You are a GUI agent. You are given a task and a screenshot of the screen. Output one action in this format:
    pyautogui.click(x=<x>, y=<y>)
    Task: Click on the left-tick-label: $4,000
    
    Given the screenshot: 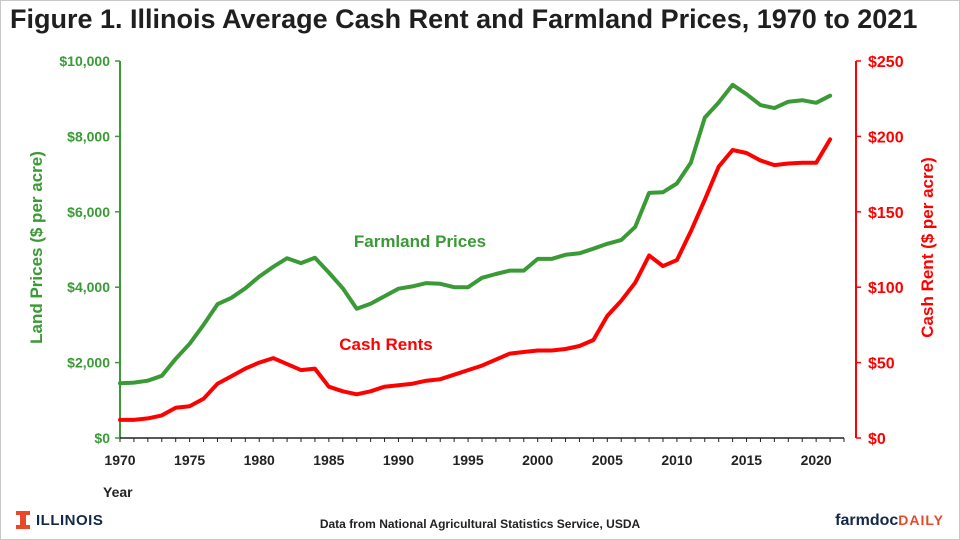 What is the action you would take?
    pyautogui.click(x=88, y=287)
    